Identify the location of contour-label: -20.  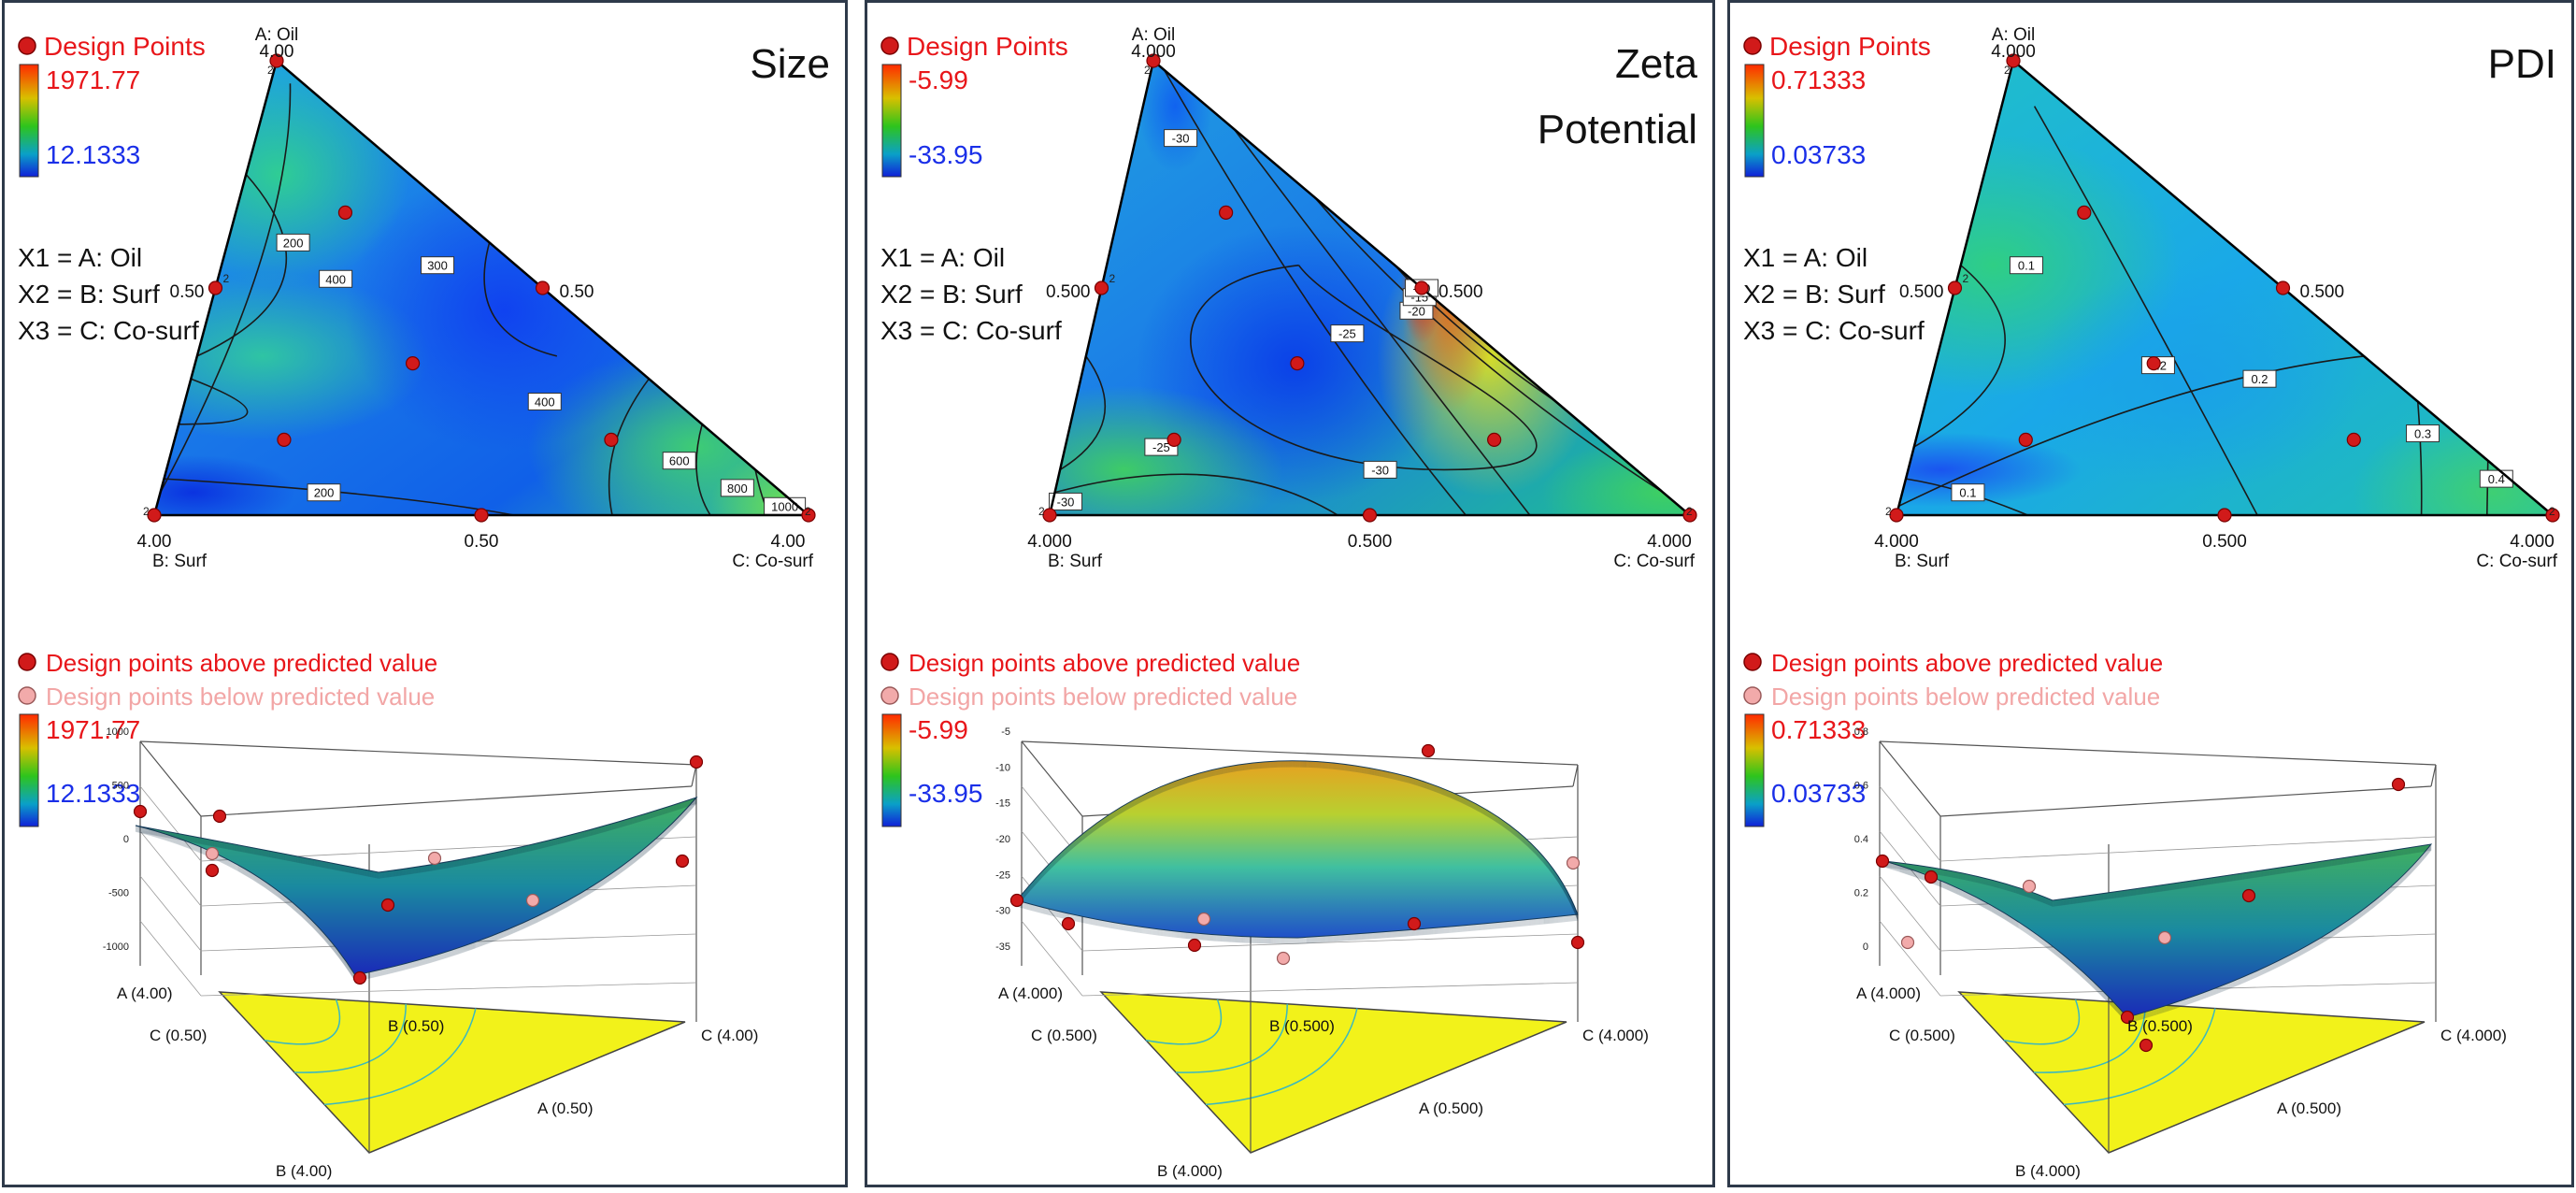
(1416, 311).